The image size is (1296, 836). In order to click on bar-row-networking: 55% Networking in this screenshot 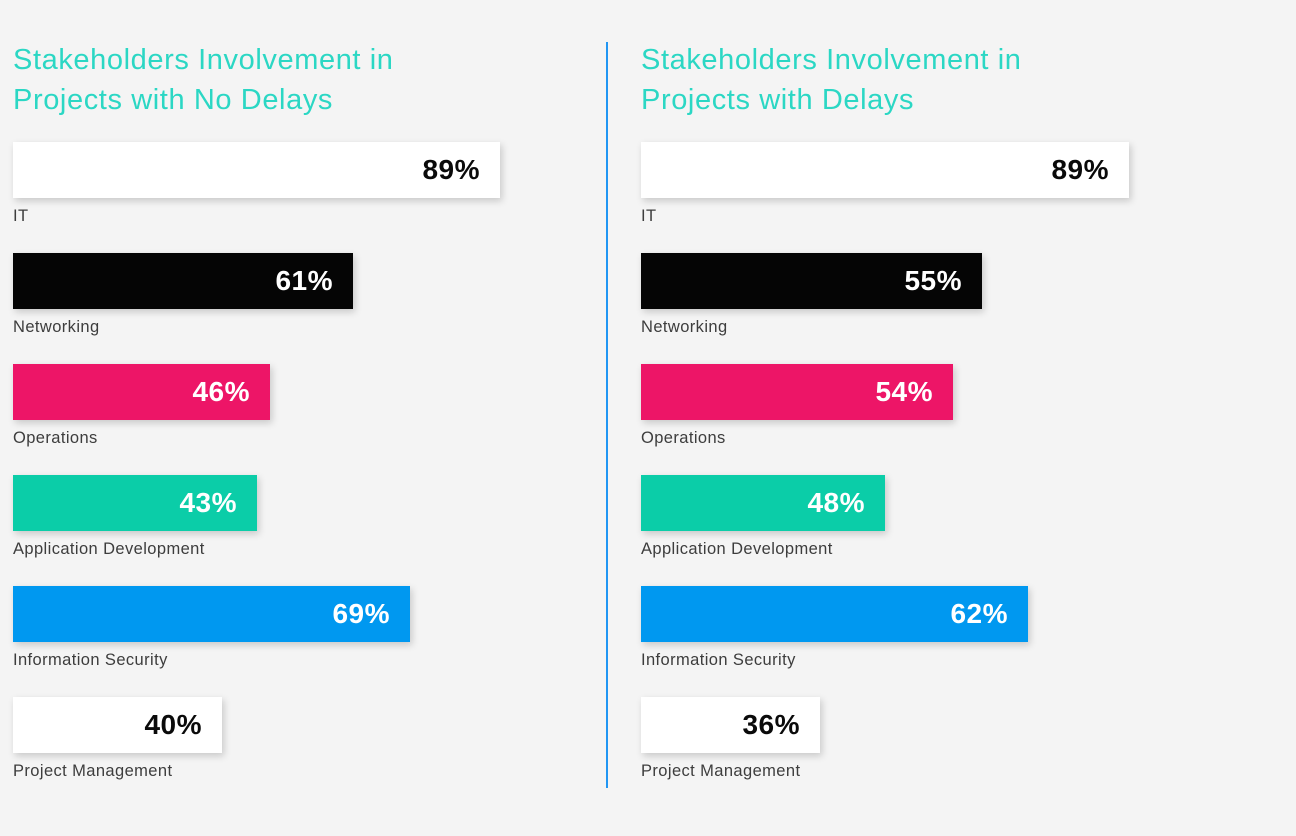, I will do `click(921, 294)`.